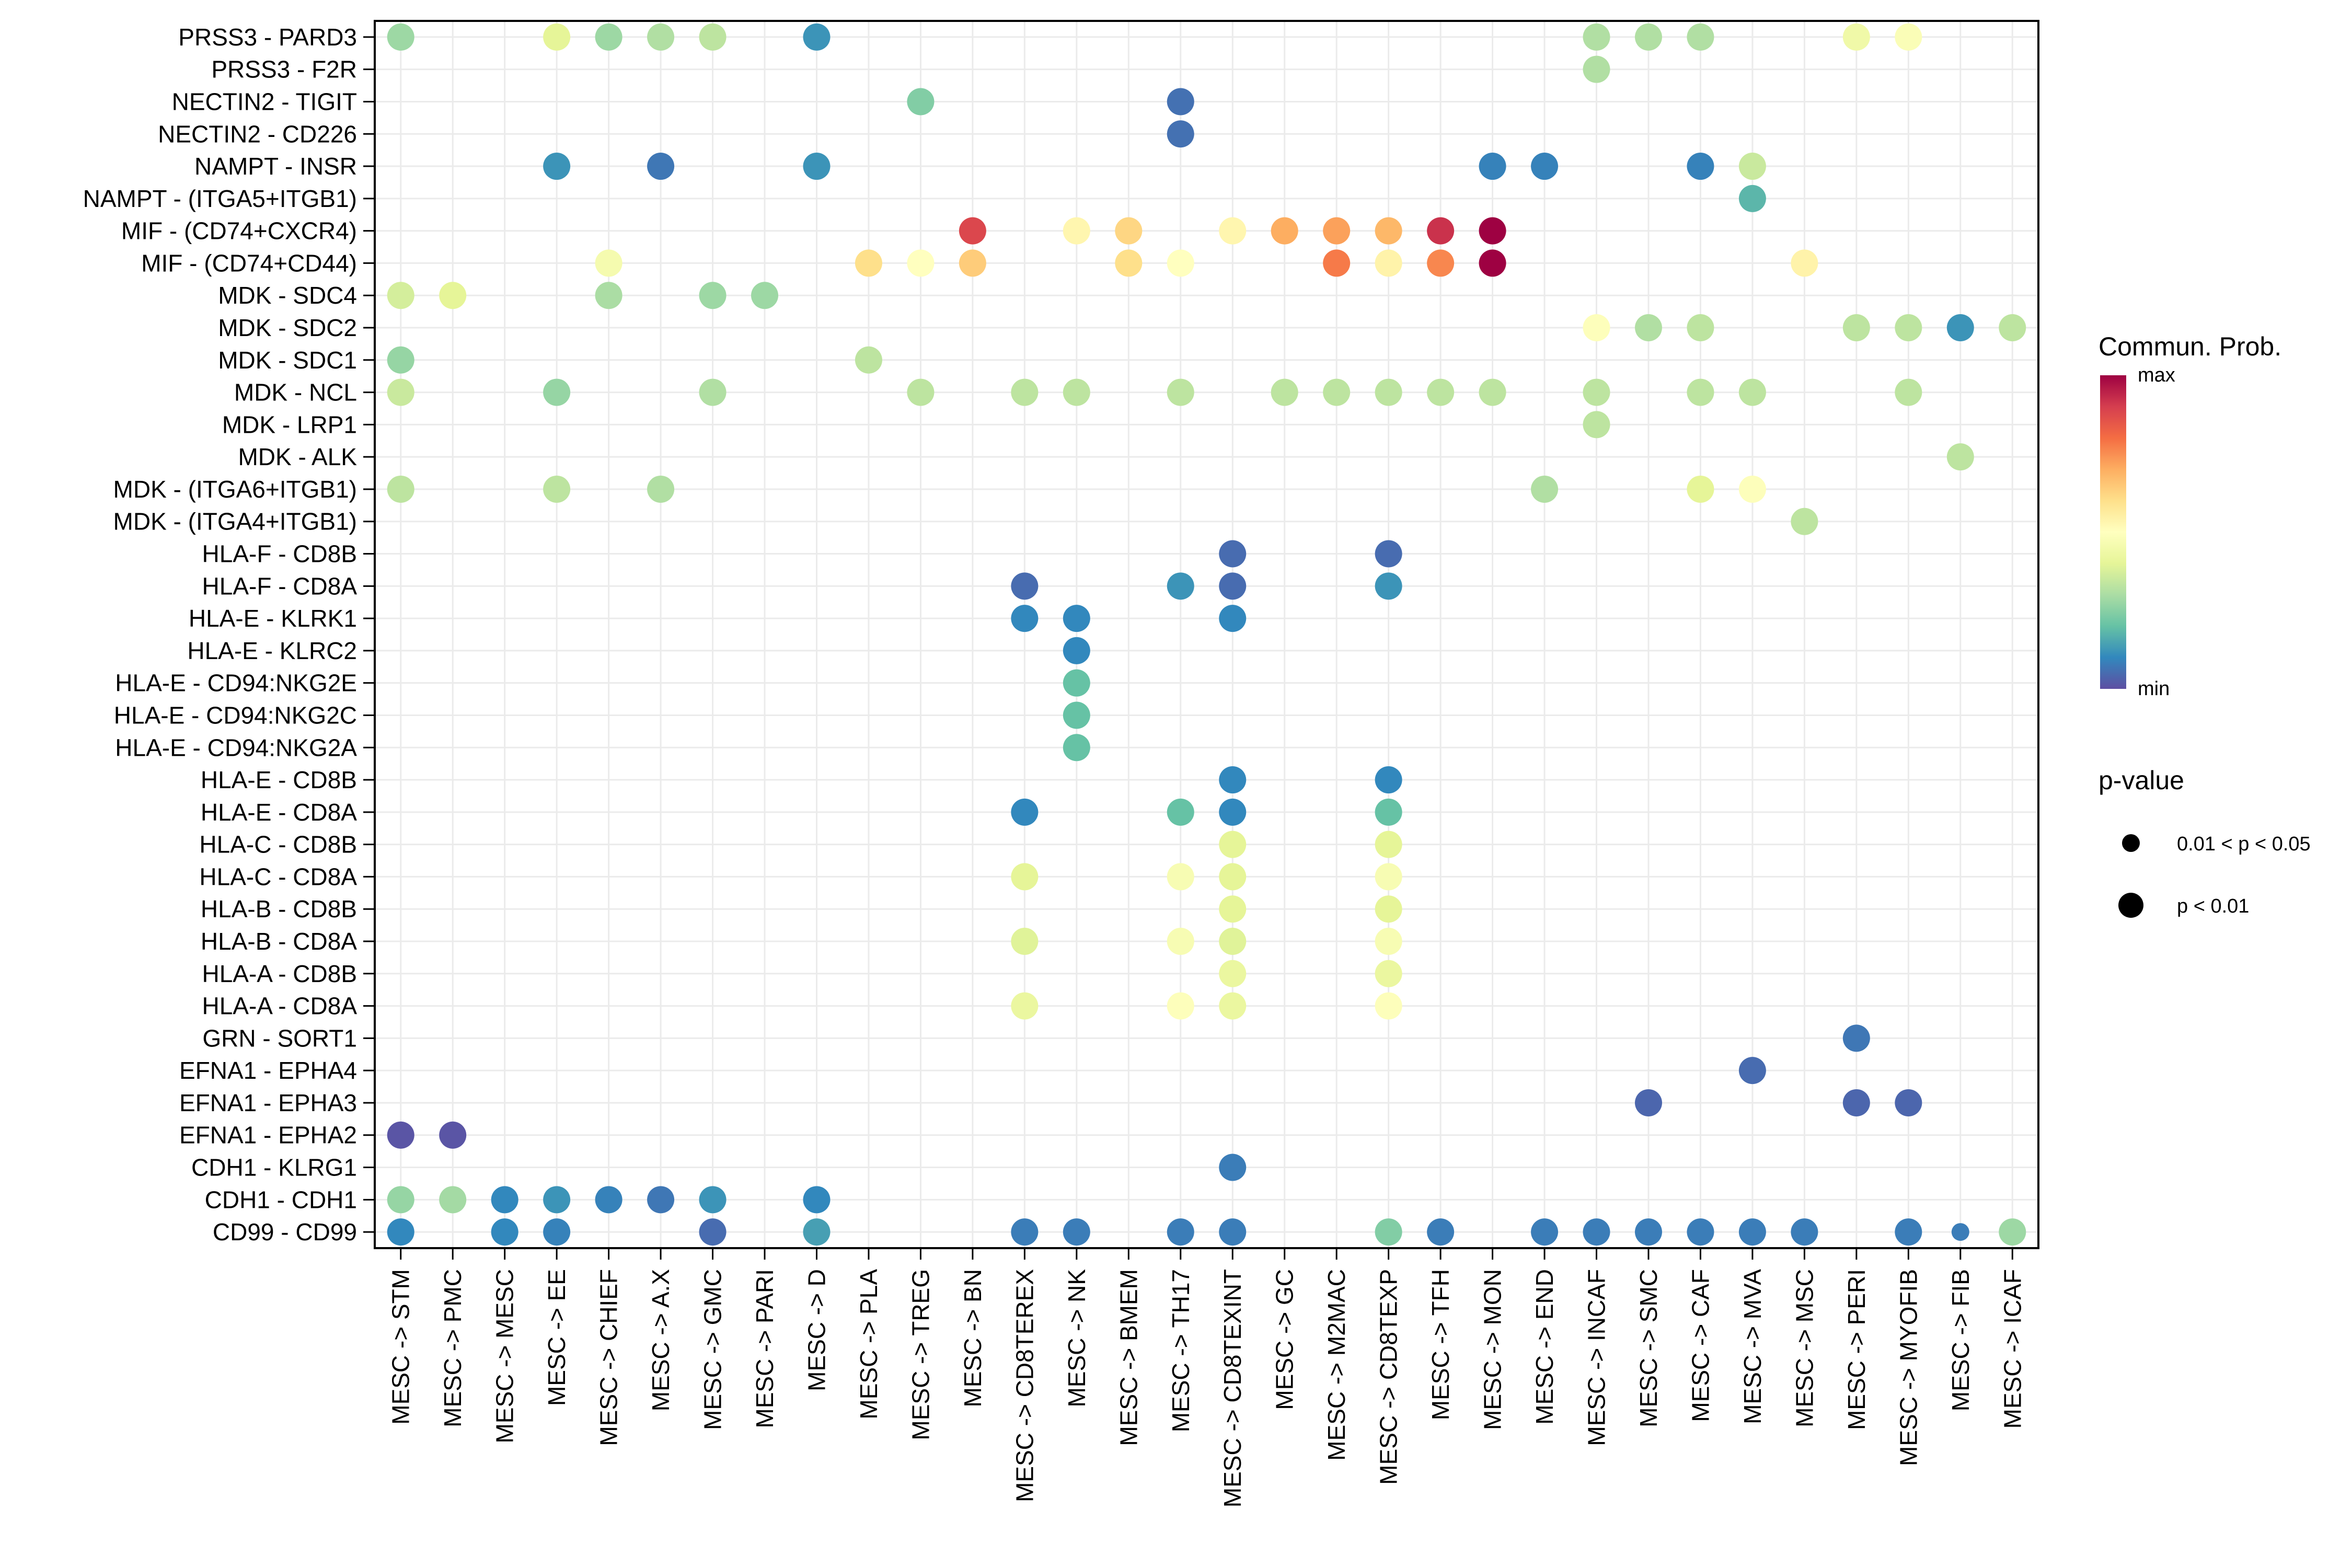  What do you see at coordinates (816, 1330) in the screenshot?
I see `x-tick-label: MESC -> D` at bounding box center [816, 1330].